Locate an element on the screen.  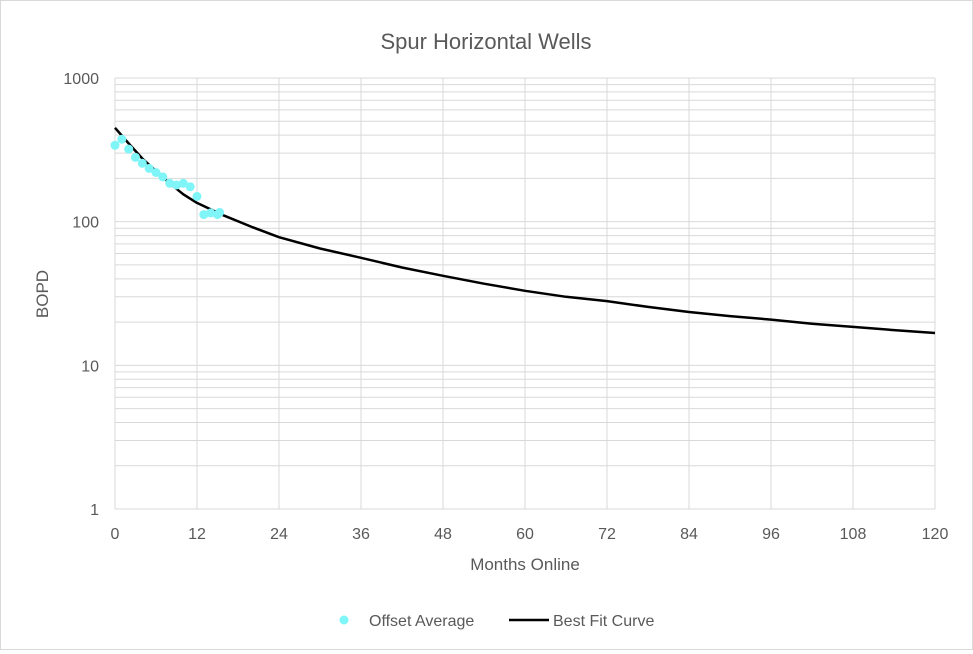
x-tick-label: 12 is located at coordinates (197, 534).